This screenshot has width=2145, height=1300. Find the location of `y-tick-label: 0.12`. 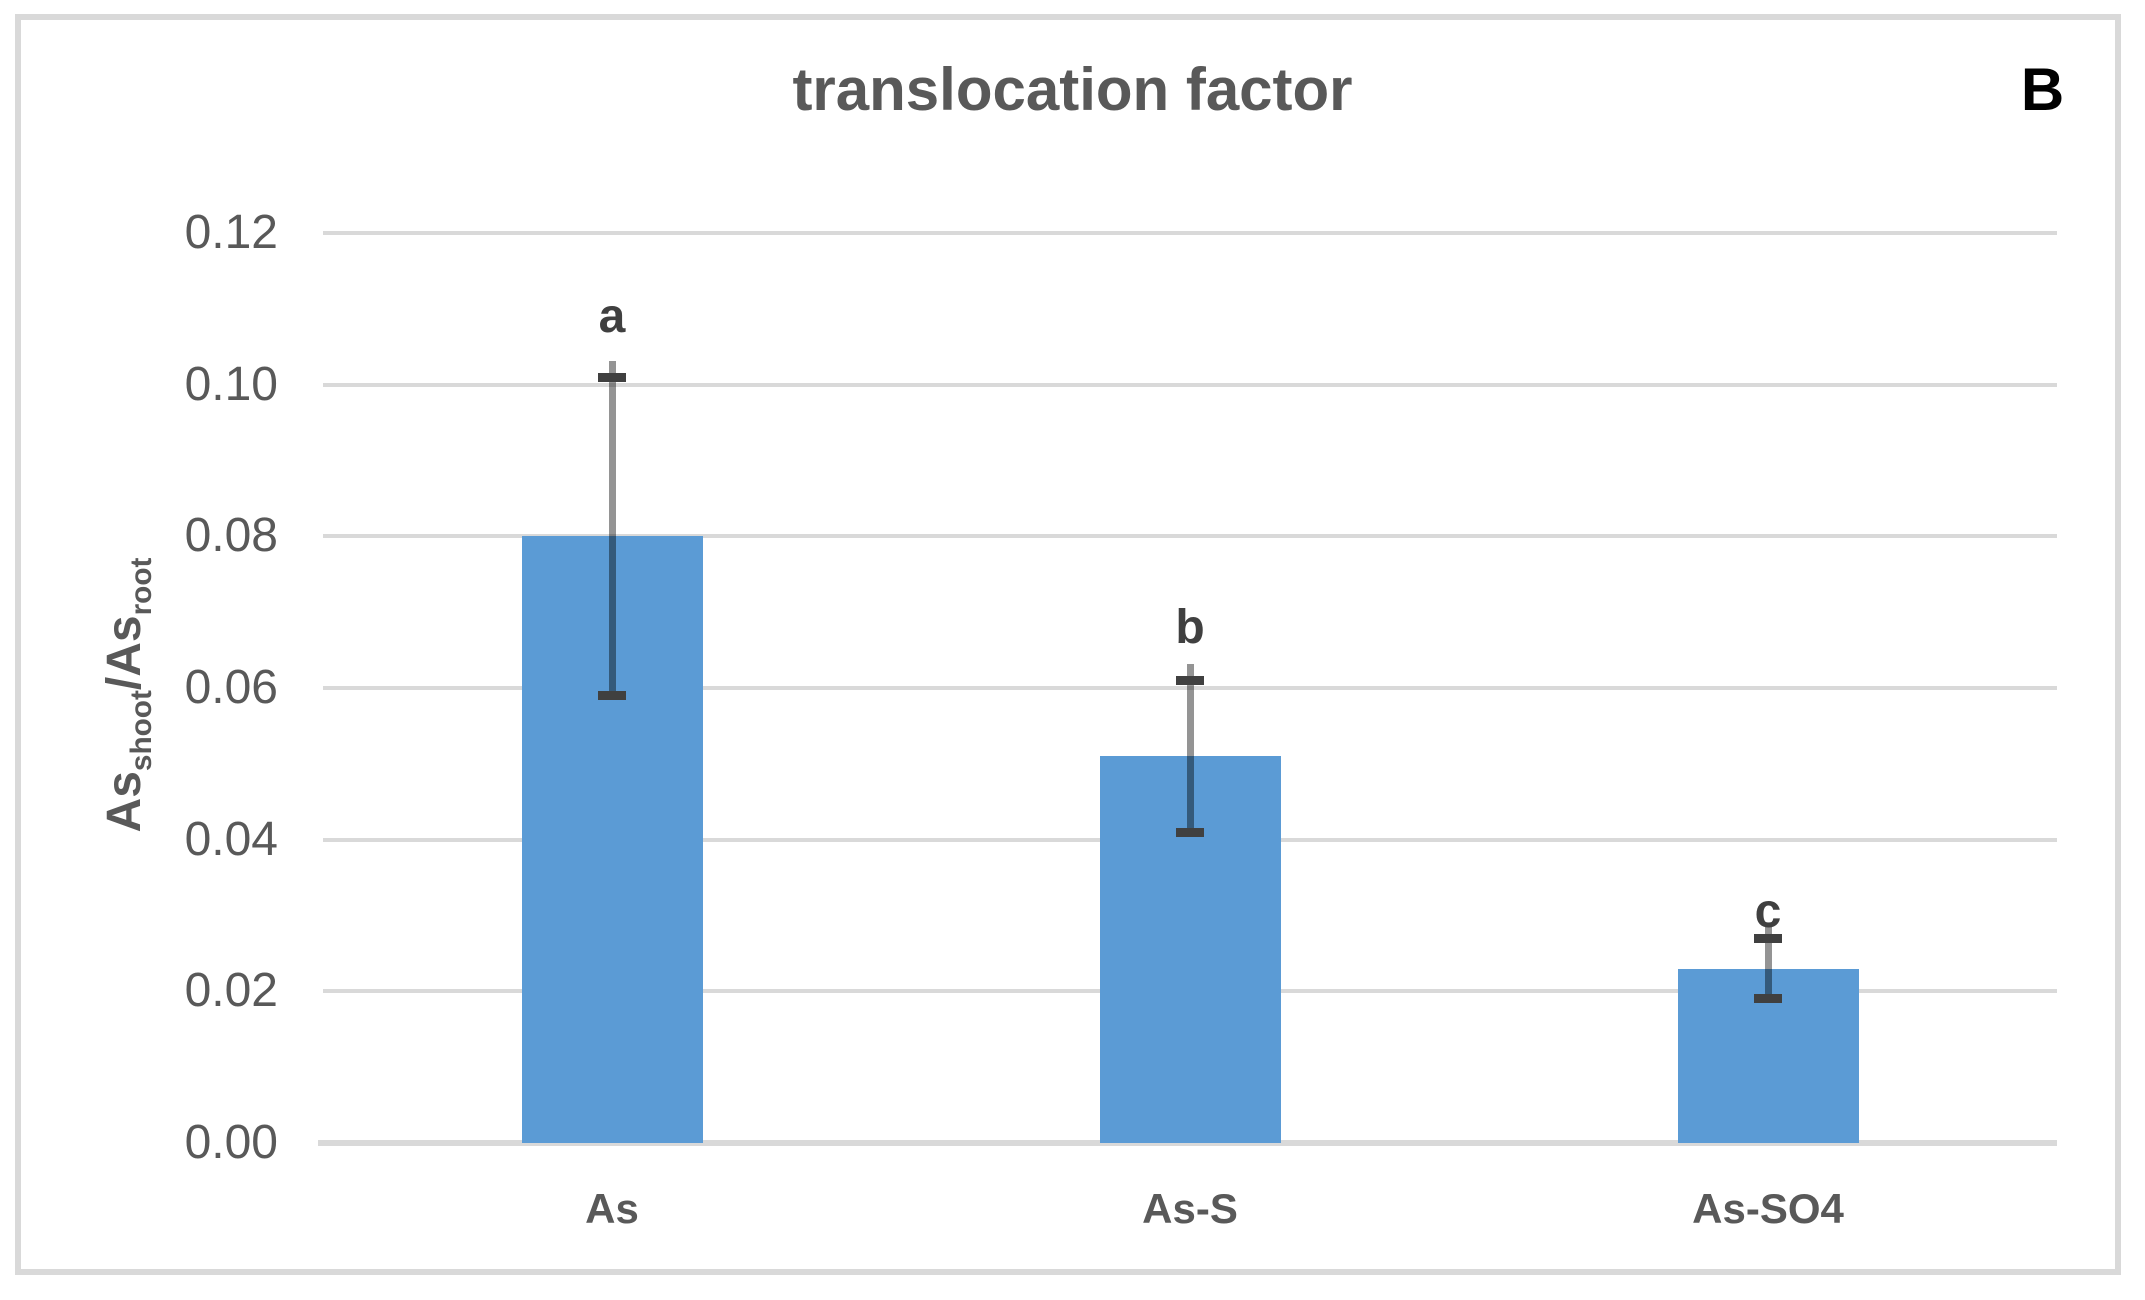

y-tick-label: 0.12 is located at coordinates (231, 232).